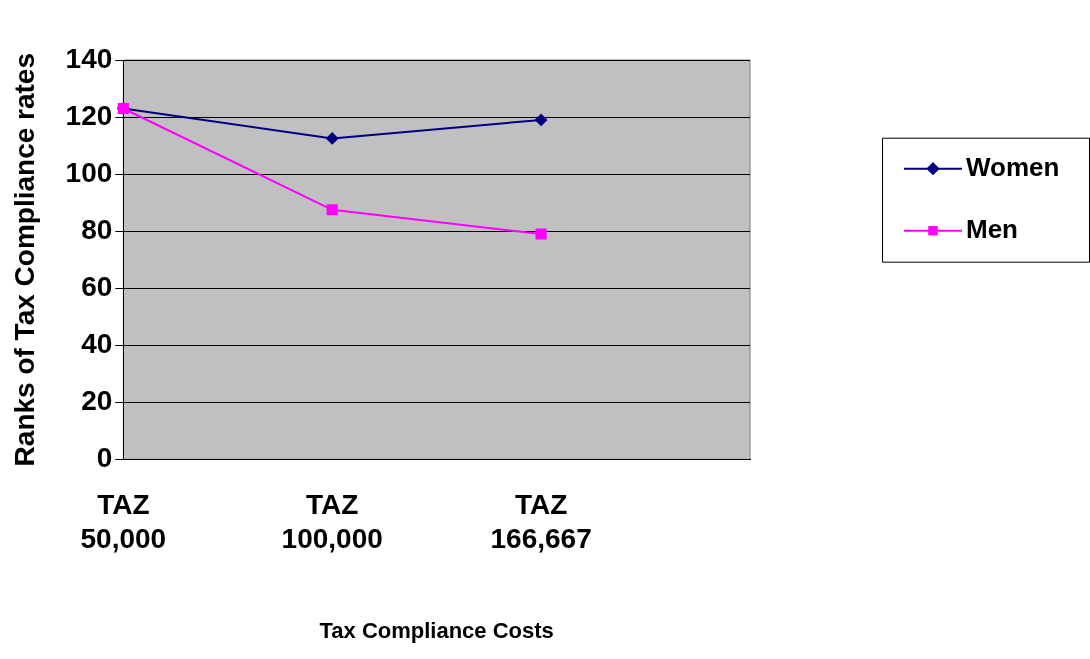 Image resolution: width=1090 pixels, height=659 pixels. Describe the element at coordinates (104, 458) in the screenshot. I see `y-tick-label: 0` at that location.